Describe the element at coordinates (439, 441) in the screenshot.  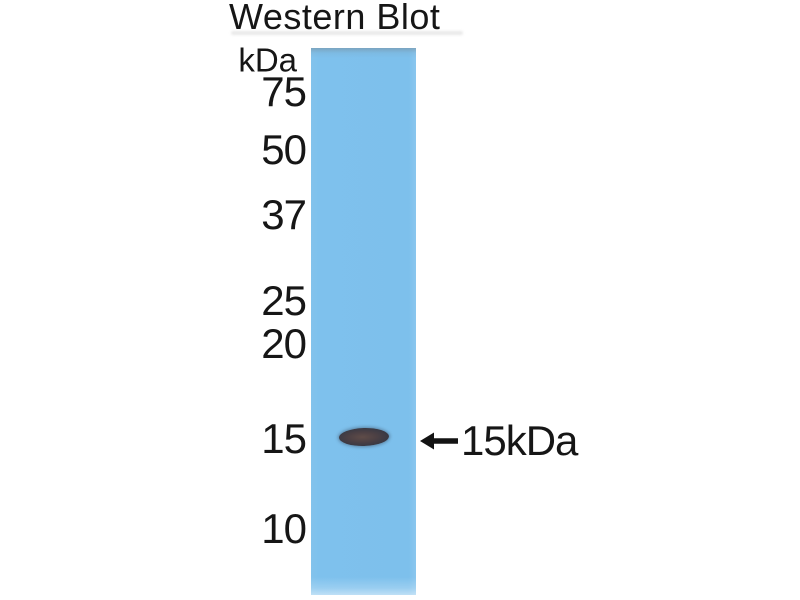
I see `left-arrow-icon` at that location.